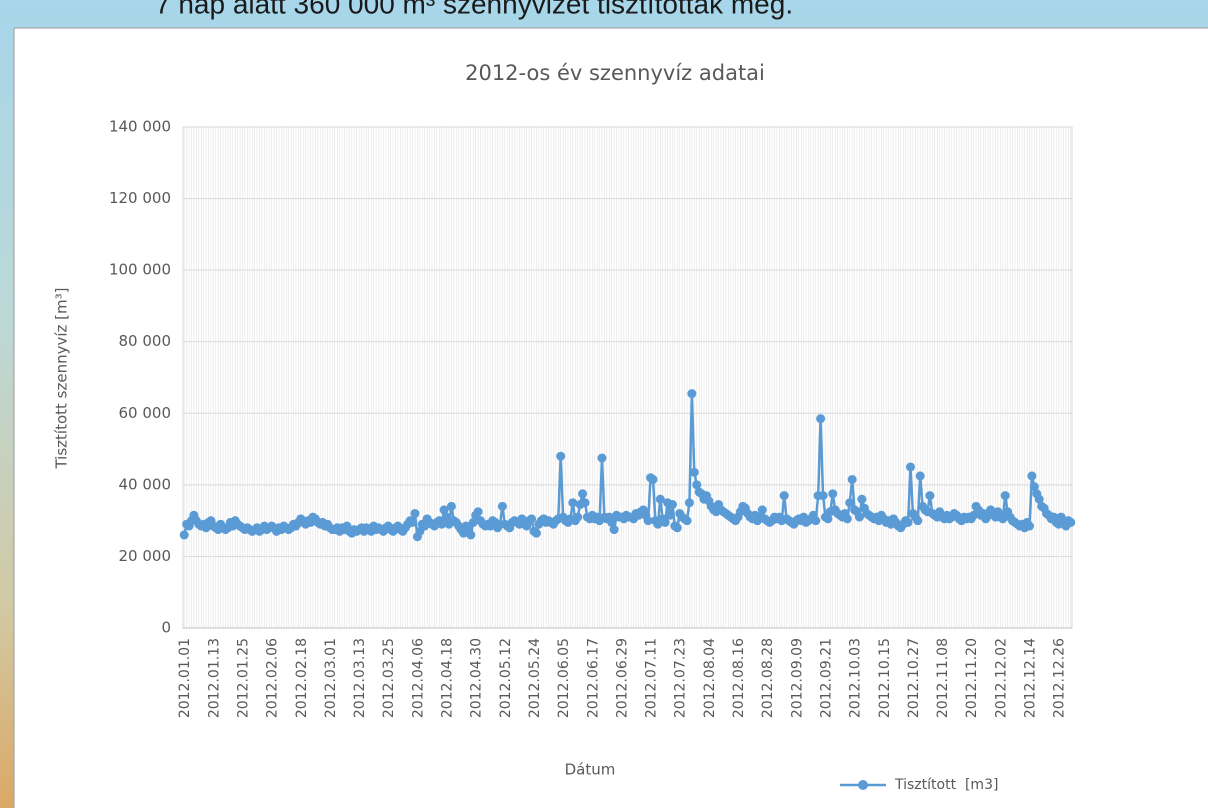  Describe the element at coordinates (145, 413) in the screenshot. I see `y-tick-label: 60 000` at that location.